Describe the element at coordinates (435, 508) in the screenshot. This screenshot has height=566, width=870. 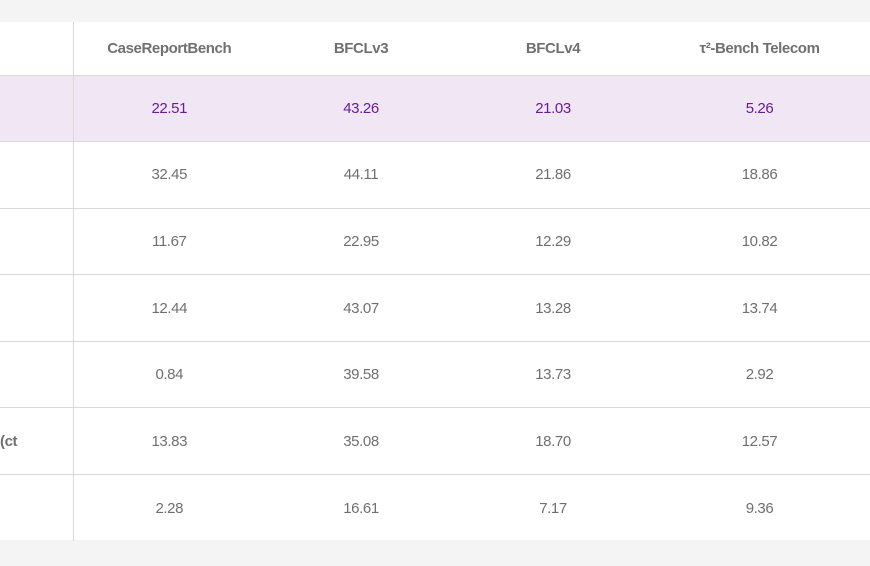
I see `table-row: 2.28 16.61 7.17 9.36` at that location.